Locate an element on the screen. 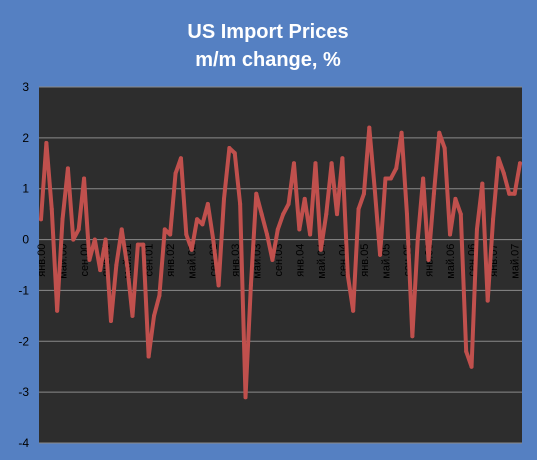 This screenshot has width=537, height=460. y-tick-label: 3 is located at coordinates (25, 87).